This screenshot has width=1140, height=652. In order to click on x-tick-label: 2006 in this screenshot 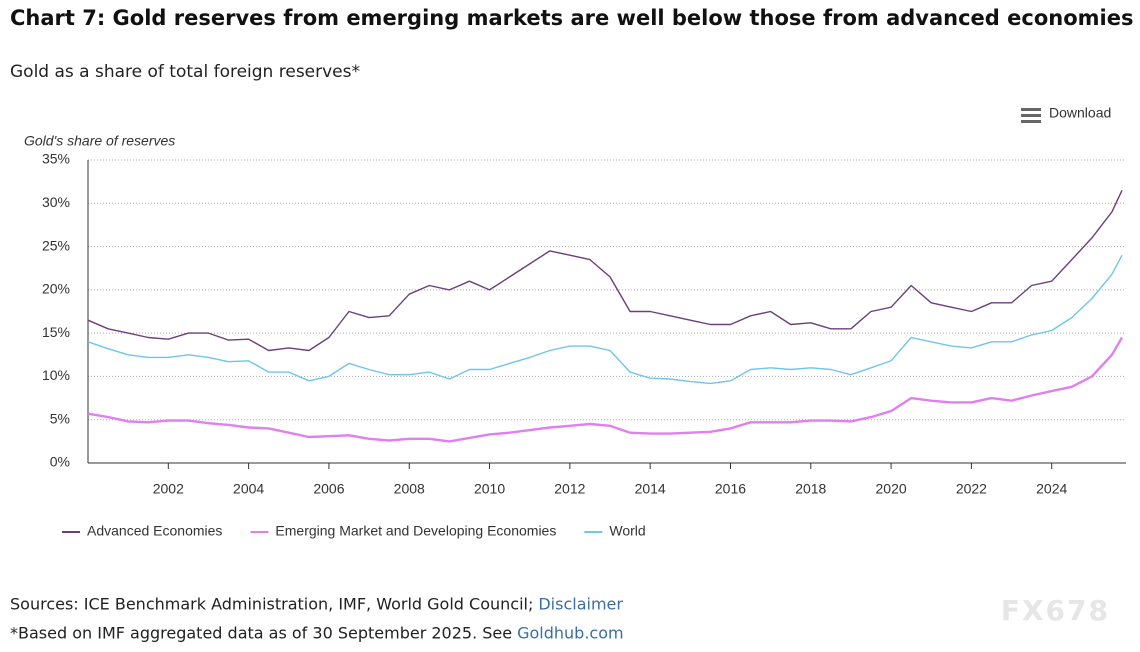, I will do `click(328, 489)`.